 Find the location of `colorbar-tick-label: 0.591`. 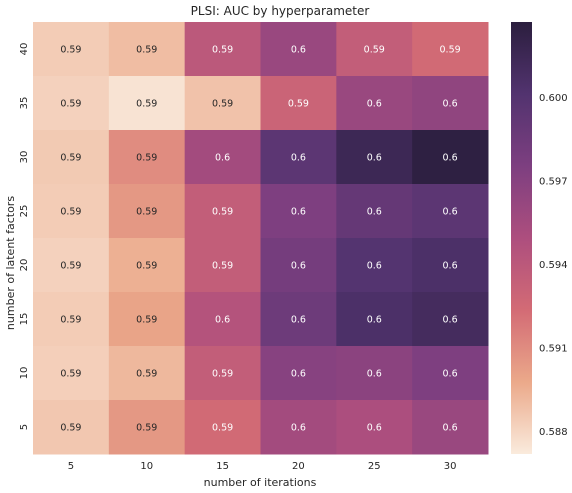

colorbar-tick-label: 0.591 is located at coordinates (553, 349).